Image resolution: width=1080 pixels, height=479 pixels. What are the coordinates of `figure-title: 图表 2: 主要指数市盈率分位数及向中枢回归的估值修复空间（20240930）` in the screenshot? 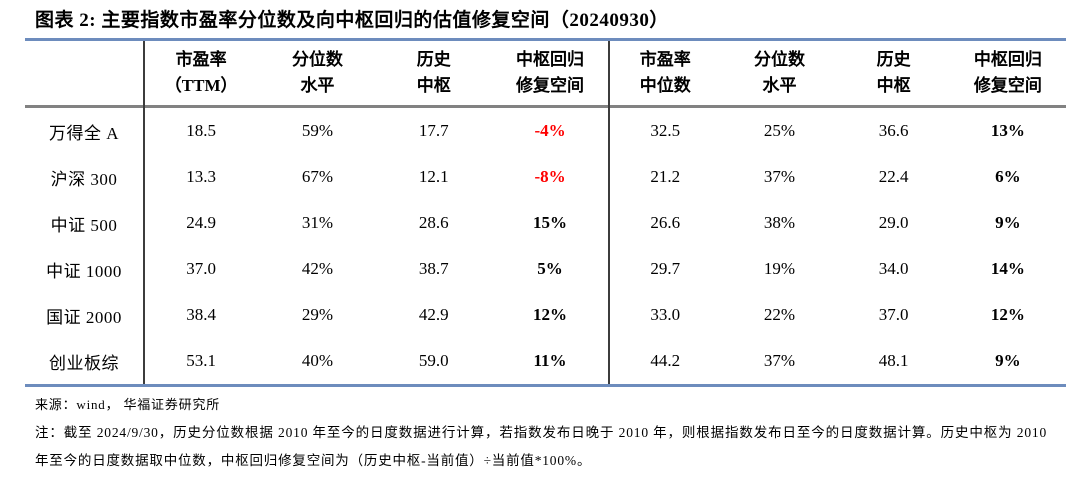 It's located at (352, 20).